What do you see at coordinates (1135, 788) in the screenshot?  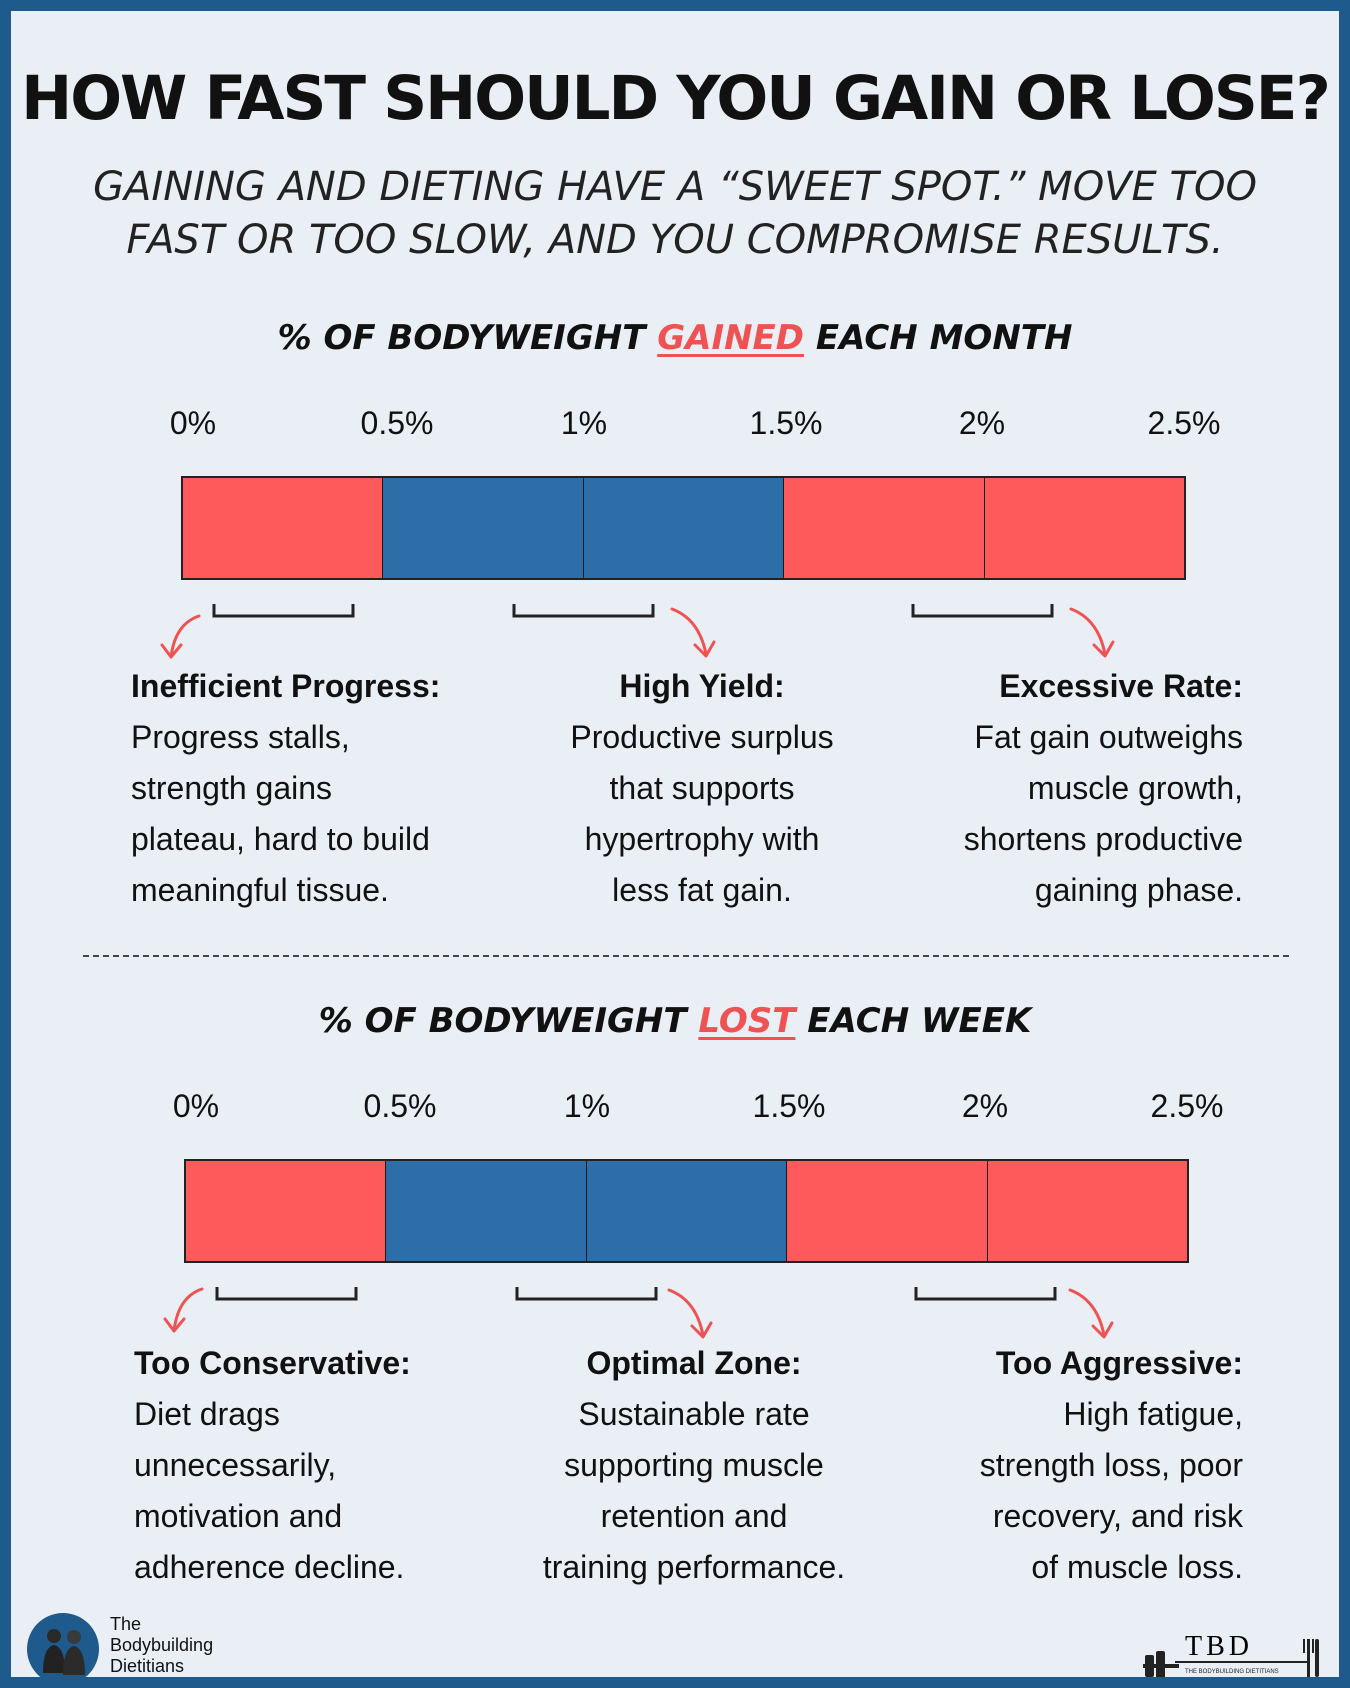 I see `gain-zone-excessive-line: muscle growth,` at bounding box center [1135, 788].